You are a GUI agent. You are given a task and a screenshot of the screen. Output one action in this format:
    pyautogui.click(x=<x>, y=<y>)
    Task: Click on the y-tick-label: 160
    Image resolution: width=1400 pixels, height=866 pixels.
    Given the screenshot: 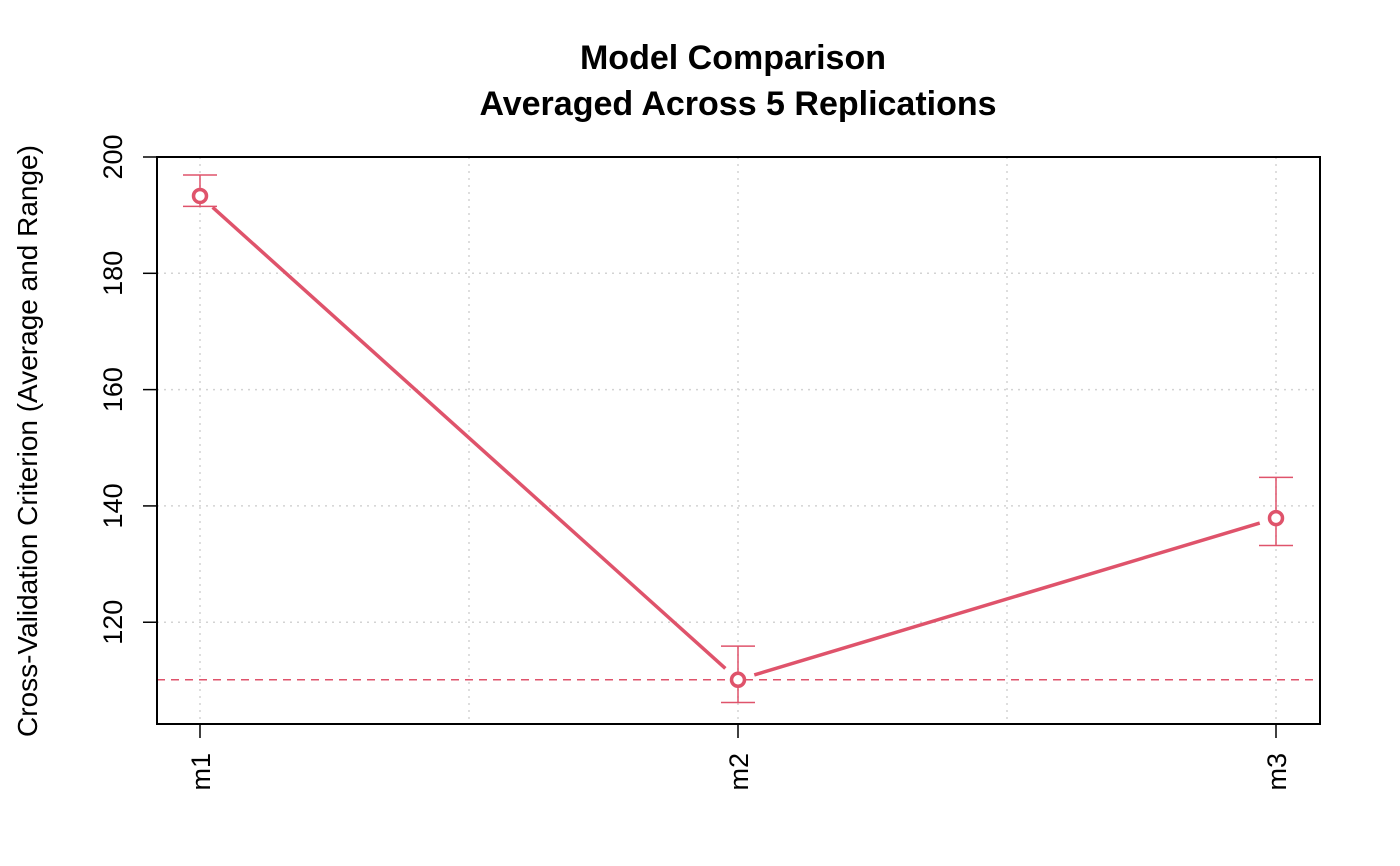 What is the action you would take?
    pyautogui.click(x=113, y=389)
    